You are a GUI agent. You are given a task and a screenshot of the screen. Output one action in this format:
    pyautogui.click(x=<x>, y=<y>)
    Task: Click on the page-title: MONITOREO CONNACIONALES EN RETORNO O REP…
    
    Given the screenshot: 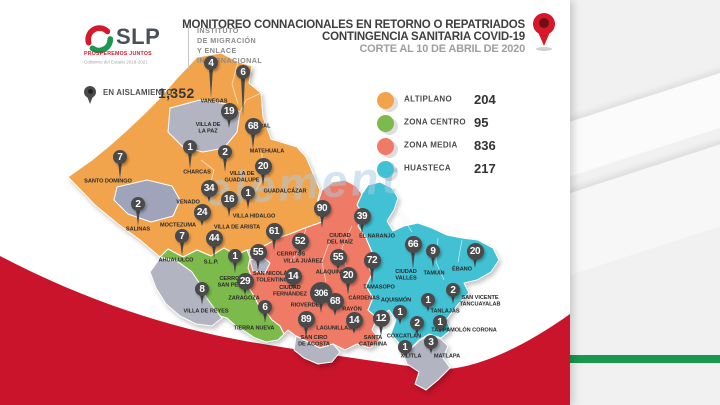 What is the action you would take?
    pyautogui.click(x=352, y=37)
    